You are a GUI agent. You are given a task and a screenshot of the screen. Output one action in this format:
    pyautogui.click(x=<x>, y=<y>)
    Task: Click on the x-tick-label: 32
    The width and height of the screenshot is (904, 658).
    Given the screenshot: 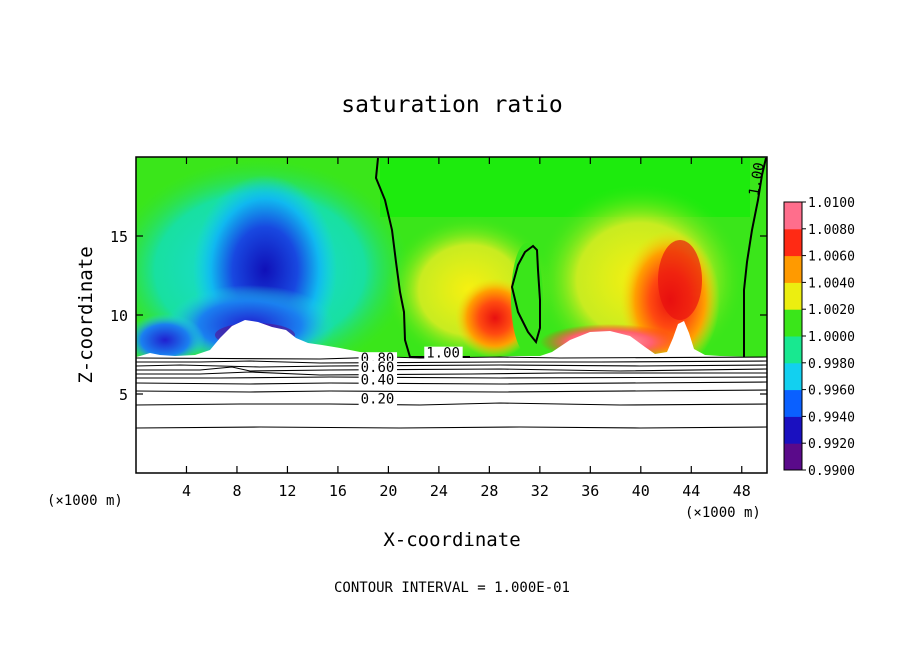 What is the action you would take?
    pyautogui.click(x=540, y=491)
    